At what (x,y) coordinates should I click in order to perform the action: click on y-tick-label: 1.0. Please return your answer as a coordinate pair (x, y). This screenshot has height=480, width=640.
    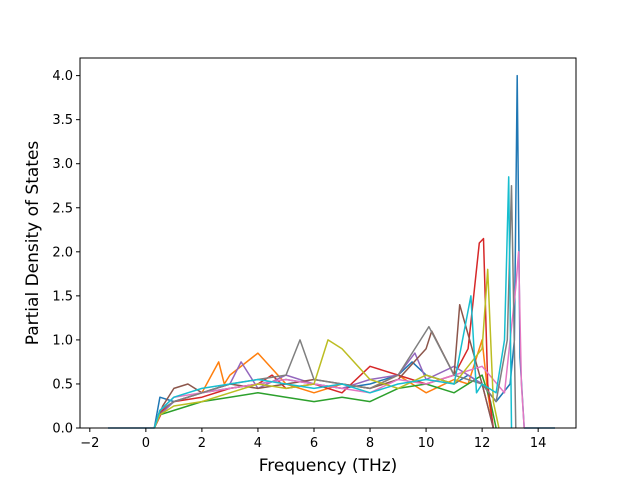
    Looking at the image, I should click on (62, 340).